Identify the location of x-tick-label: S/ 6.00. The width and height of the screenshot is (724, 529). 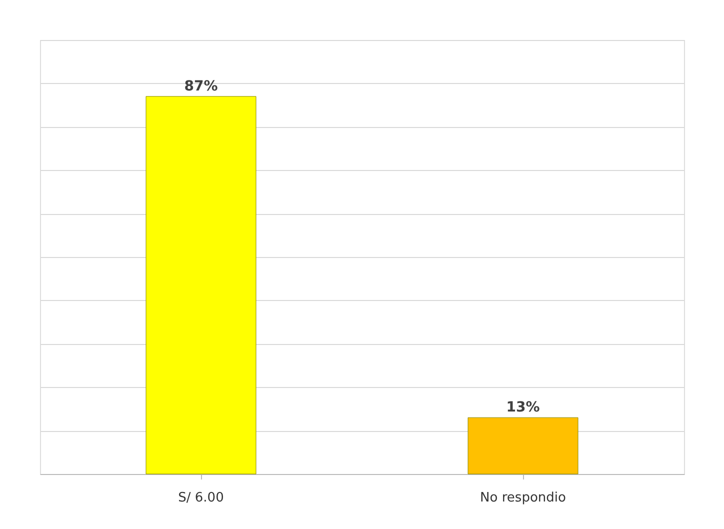
(201, 498).